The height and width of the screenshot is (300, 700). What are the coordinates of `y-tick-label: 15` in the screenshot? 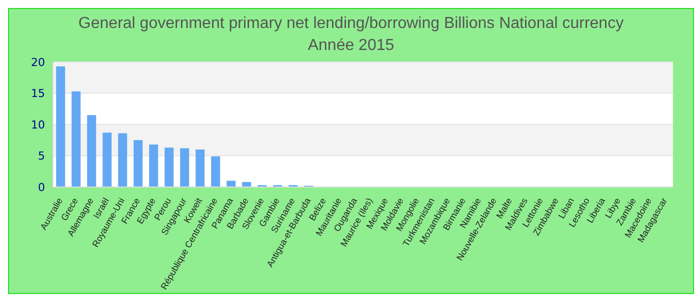 It's located at (38, 93).